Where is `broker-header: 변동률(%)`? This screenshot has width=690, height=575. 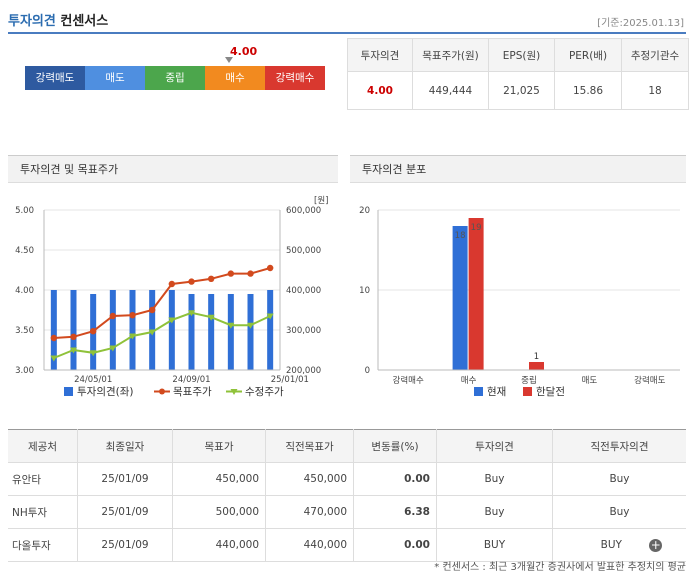
broker-header: 변동률(%) is located at coordinates (395, 446).